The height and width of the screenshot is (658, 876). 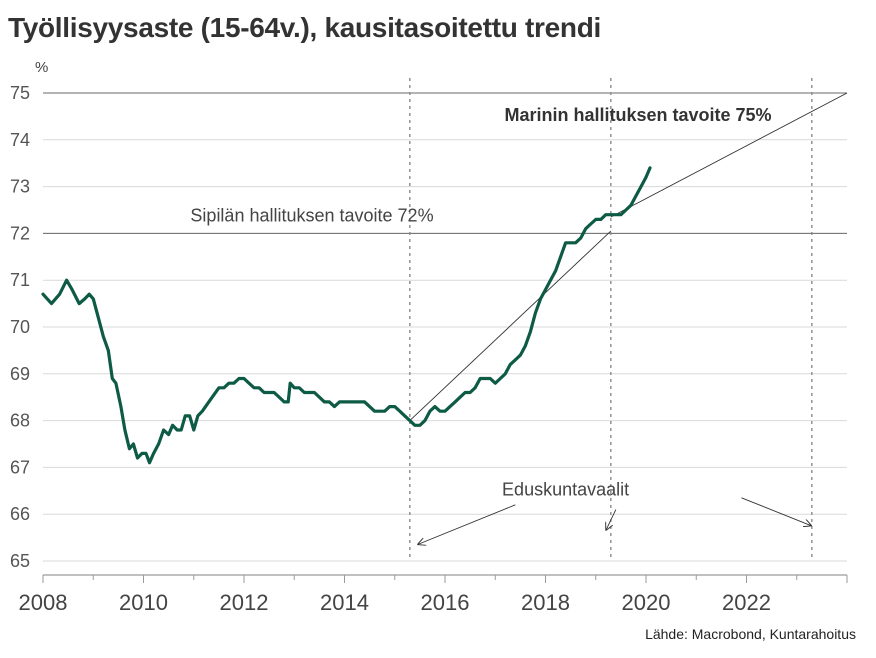 I want to click on x-tick-label: 2014, so click(x=344, y=602).